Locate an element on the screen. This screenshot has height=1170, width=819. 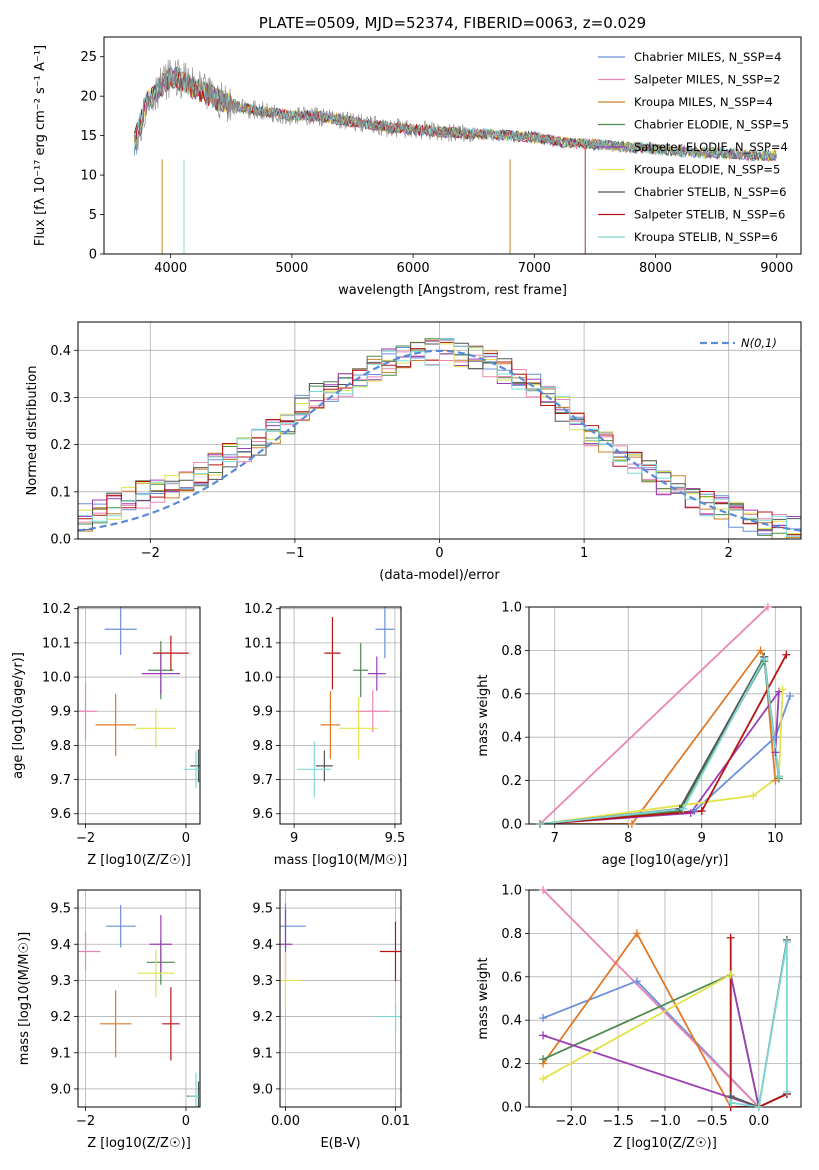
y-tick-label-7: 0.0 is located at coordinates (511, 1108).